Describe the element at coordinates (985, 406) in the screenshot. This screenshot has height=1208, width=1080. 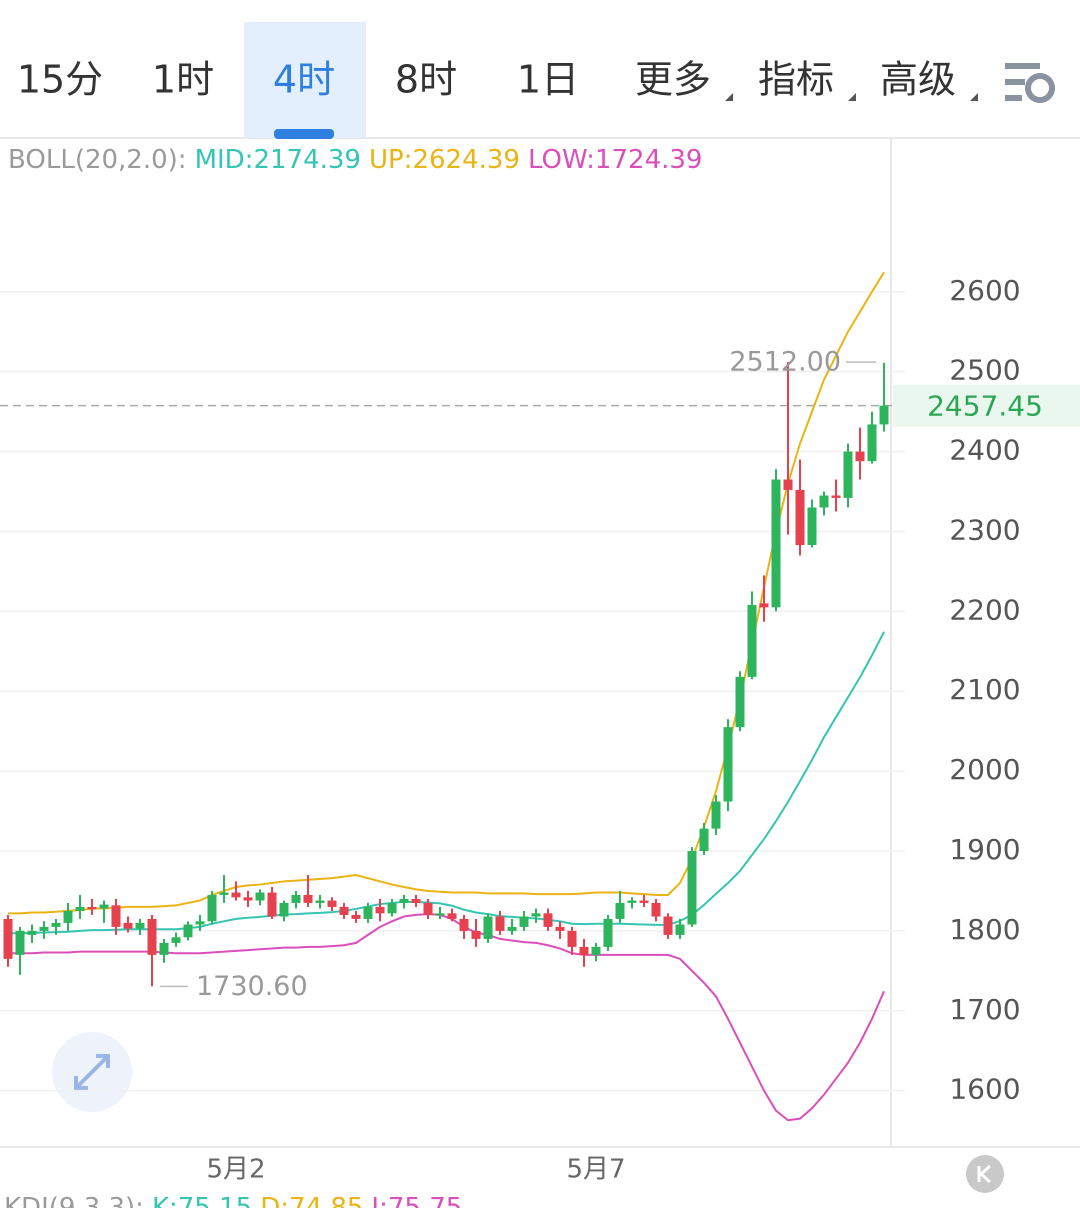
I see `last-price-label: 2457.45` at that location.